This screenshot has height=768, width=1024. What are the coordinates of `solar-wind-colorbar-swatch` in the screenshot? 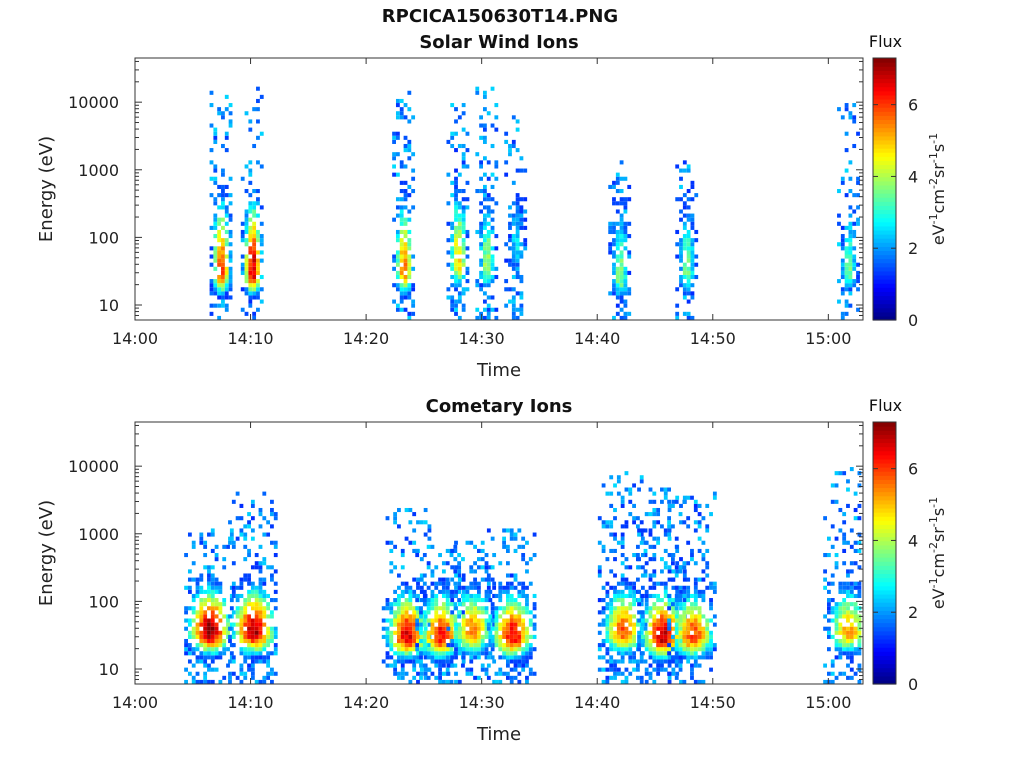 It's located at (884, 85).